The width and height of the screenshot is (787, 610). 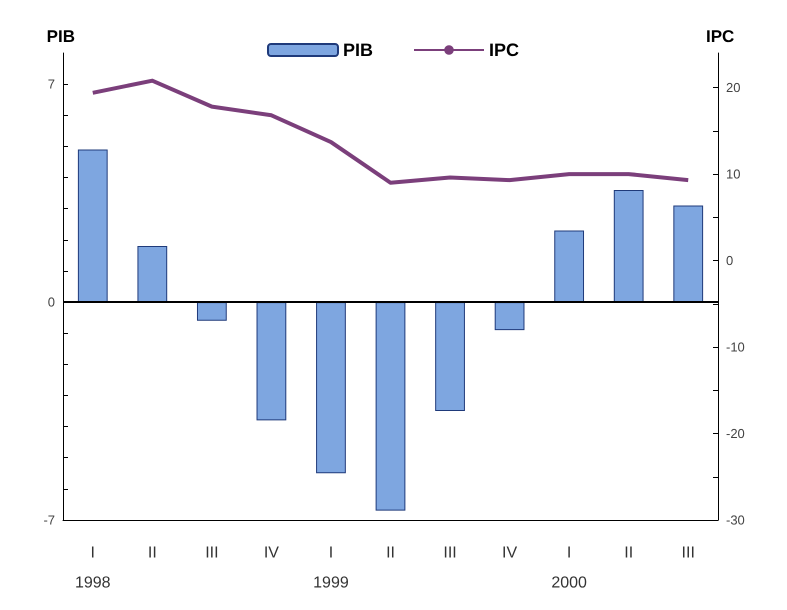 What do you see at coordinates (60, 36) in the screenshot?
I see `y-axis-title: PIB` at bounding box center [60, 36].